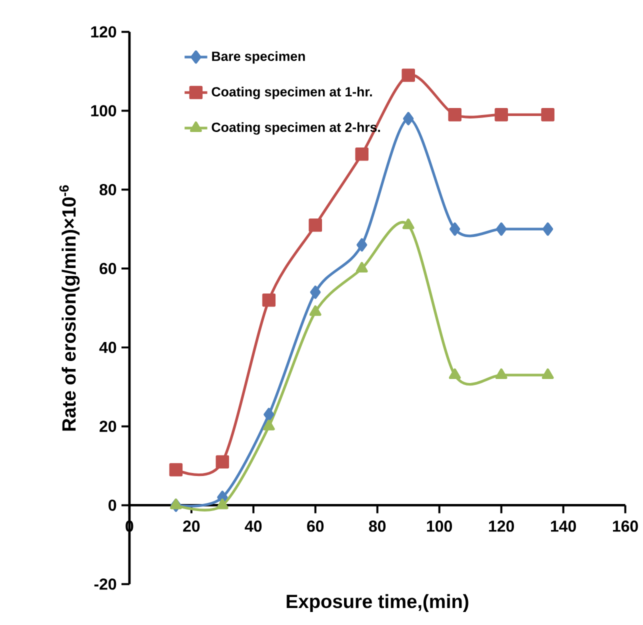 The image size is (643, 625). I want to click on x-tick-label: 20, so click(191, 526).